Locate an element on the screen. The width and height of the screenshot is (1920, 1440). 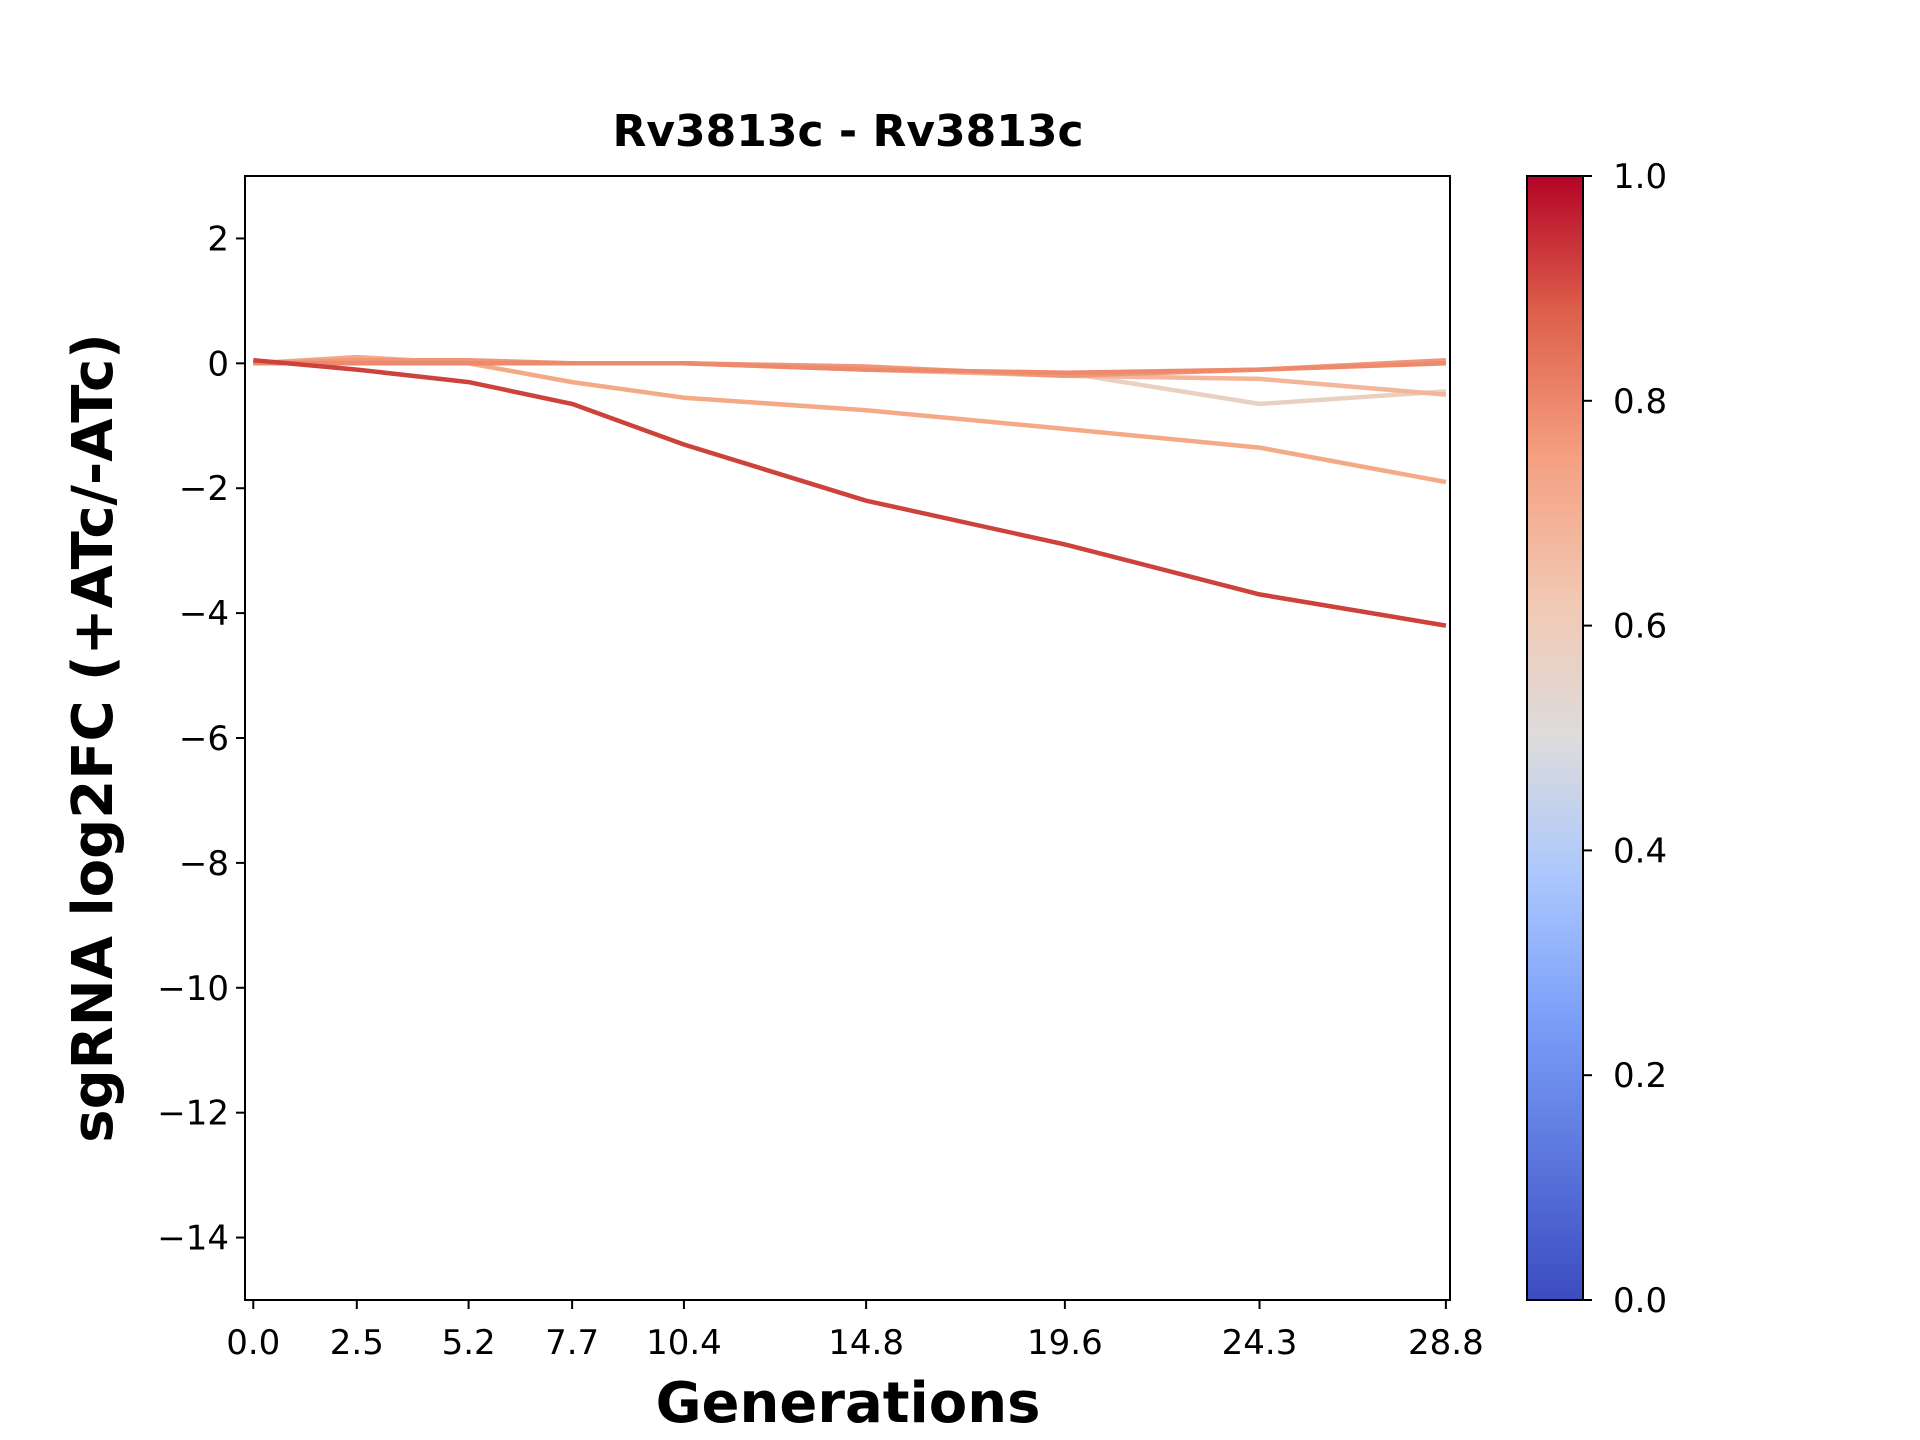
colorbar is located at coordinates (1555, 738).